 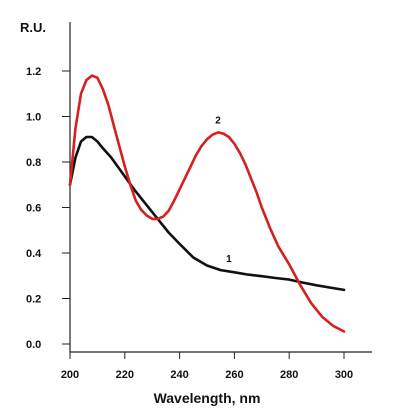 I want to click on x-tick-label: 260, so click(x=234, y=375).